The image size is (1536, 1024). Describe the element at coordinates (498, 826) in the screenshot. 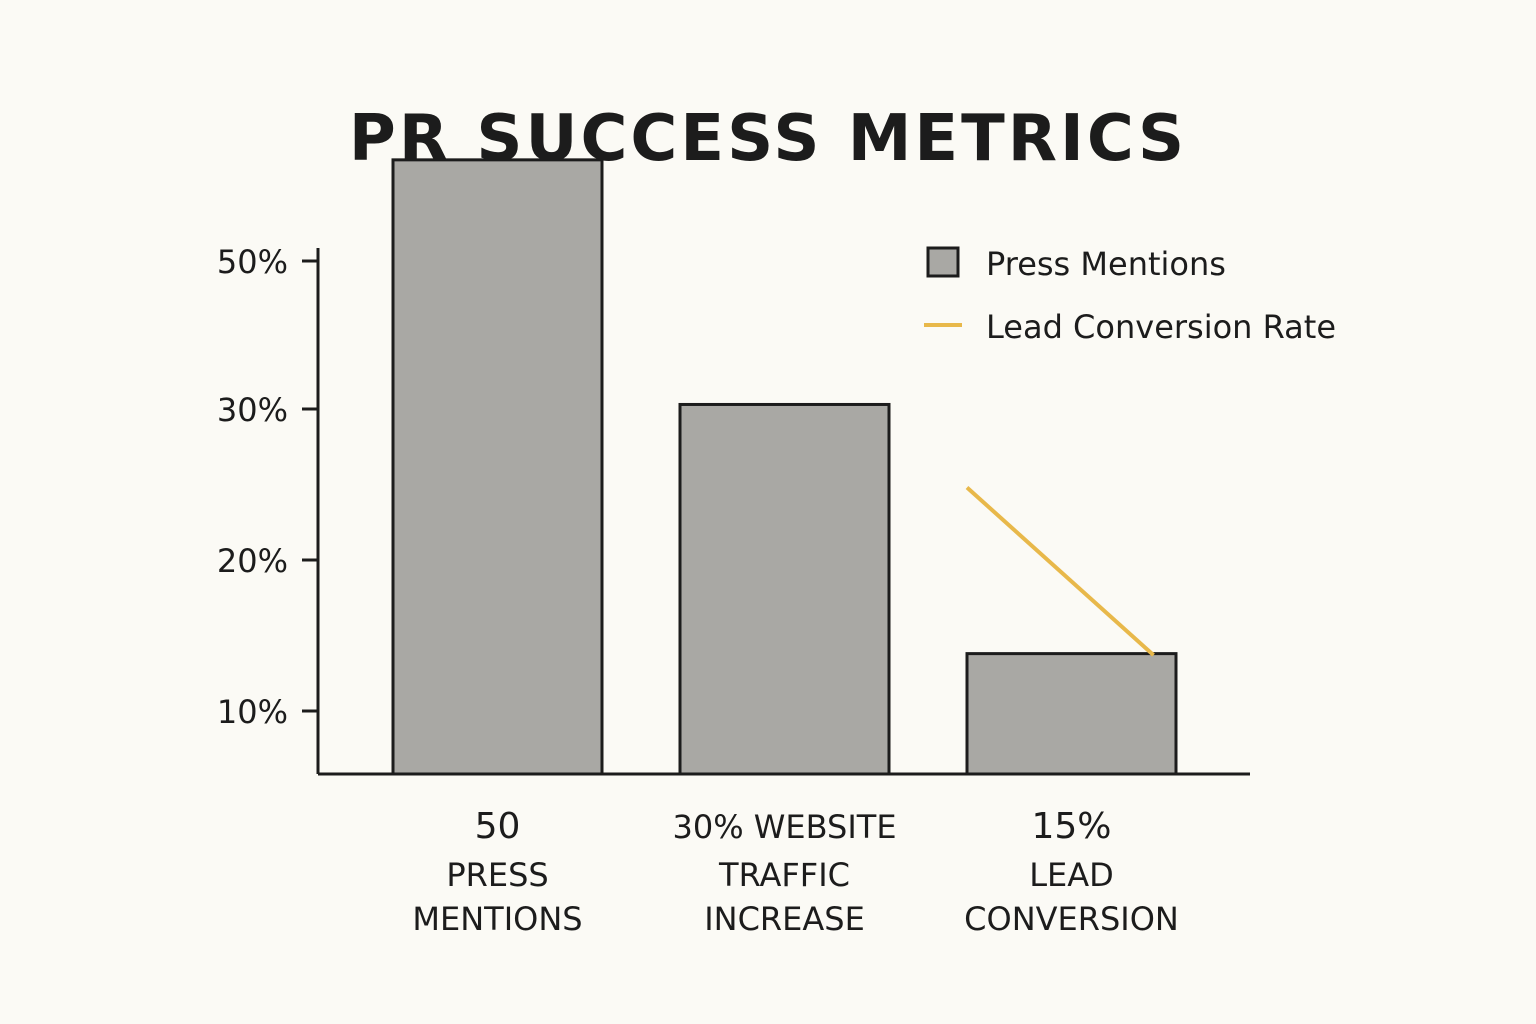

I see `x-tick-label: 50` at that location.